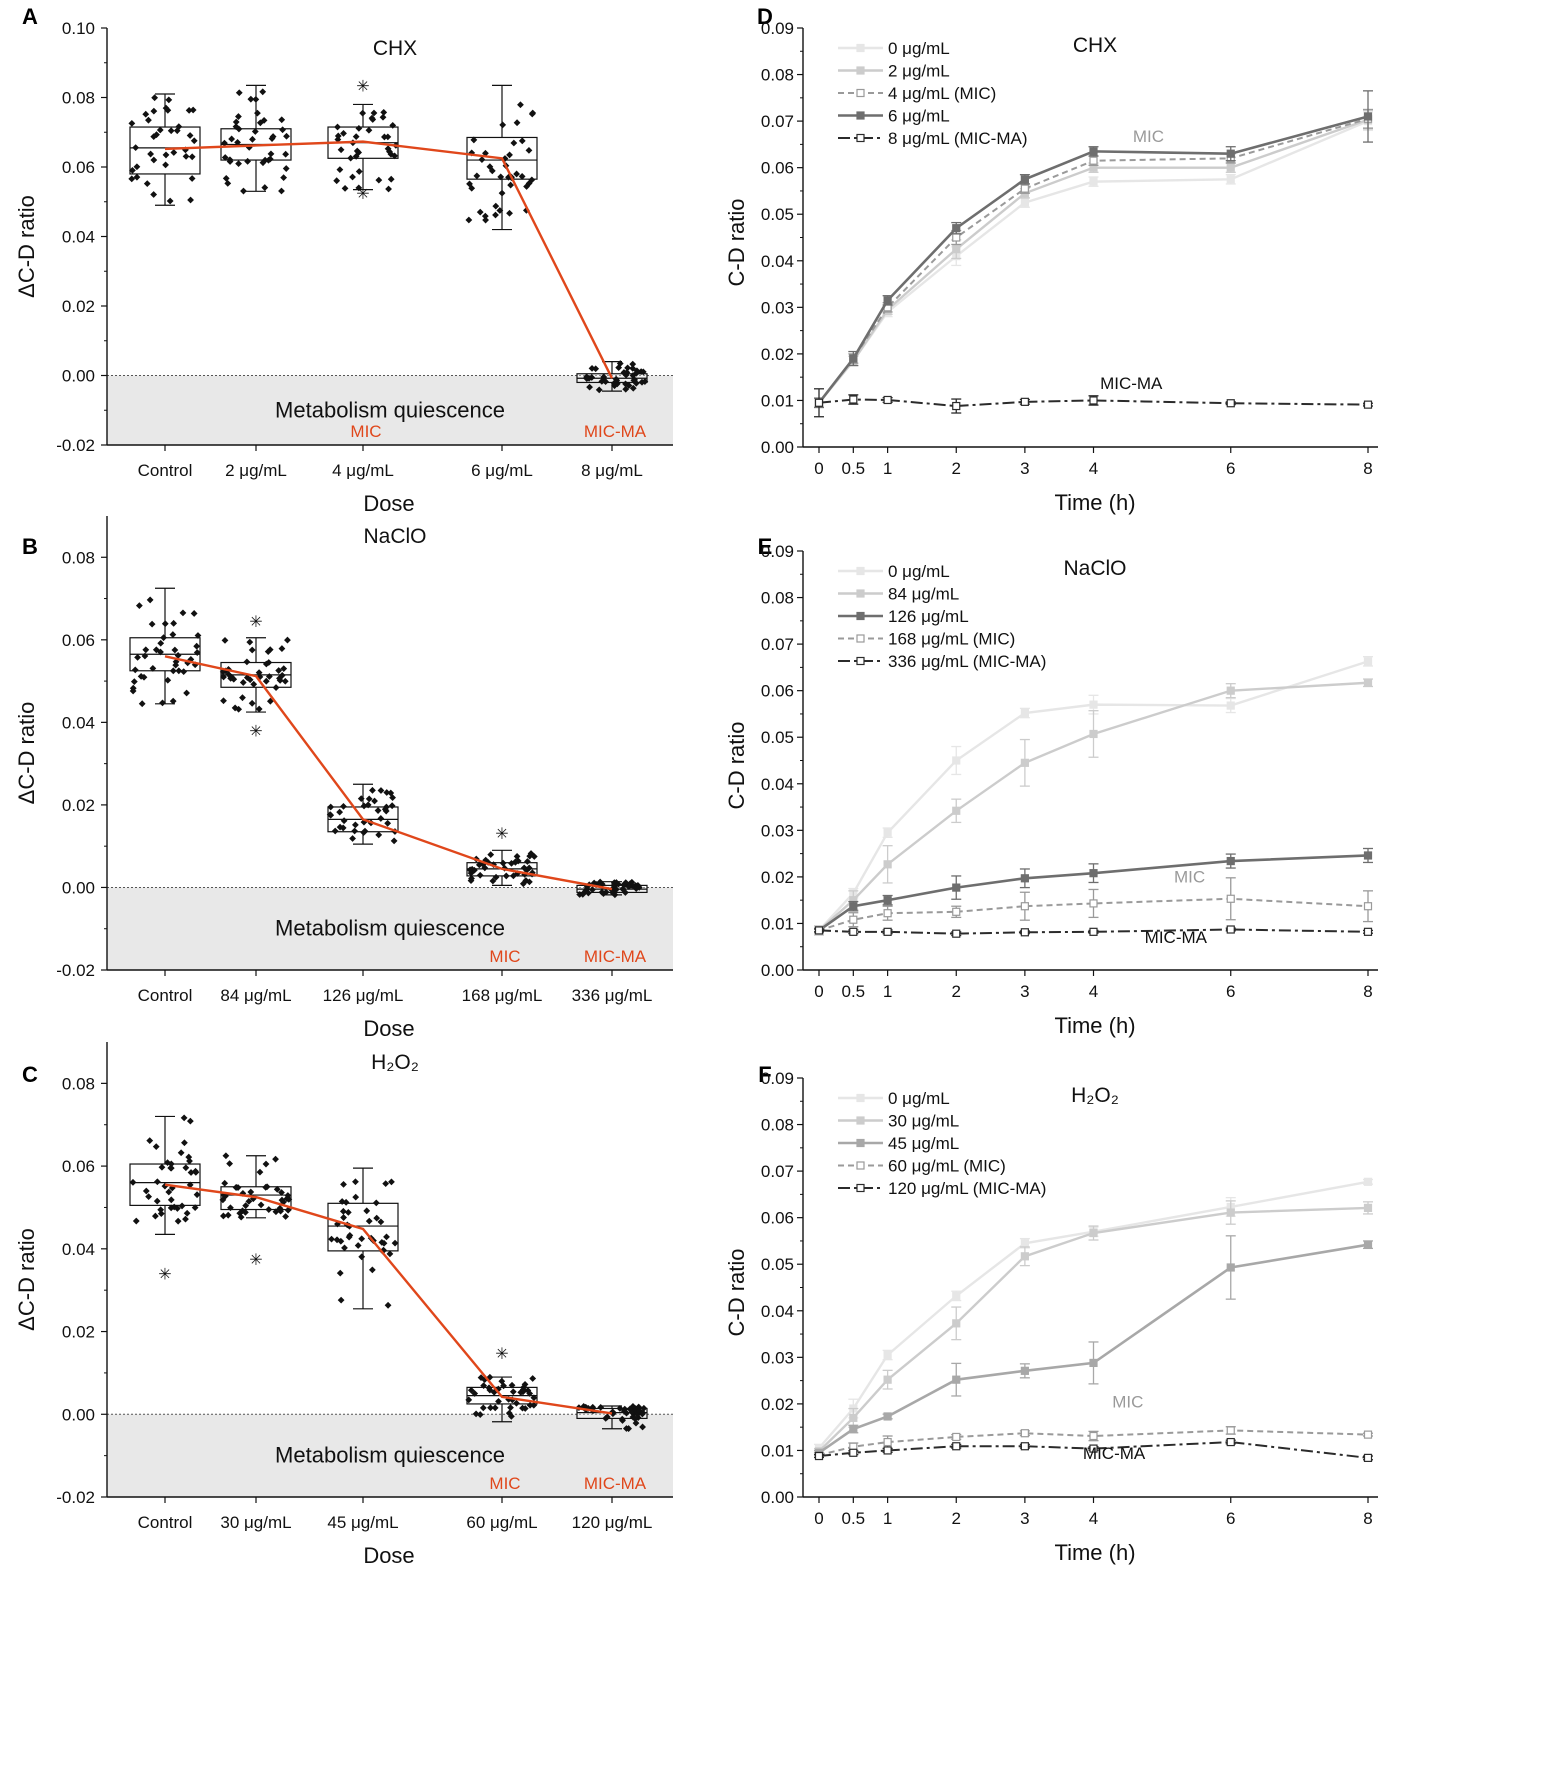  I want to click on panel-letter: B, so click(30, 546).